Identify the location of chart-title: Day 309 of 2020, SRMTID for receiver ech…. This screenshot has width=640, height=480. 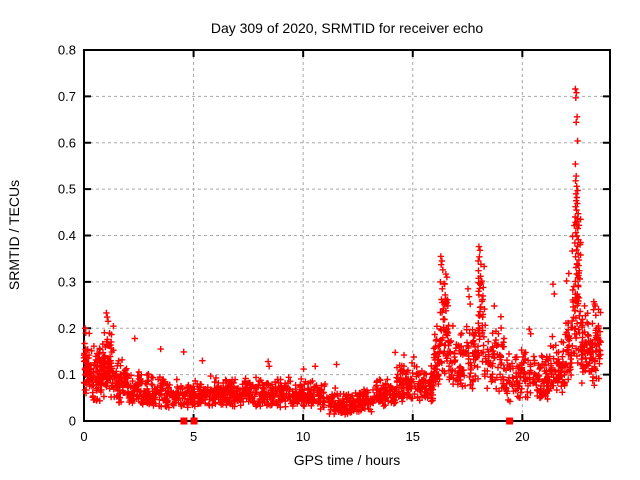
(347, 28).